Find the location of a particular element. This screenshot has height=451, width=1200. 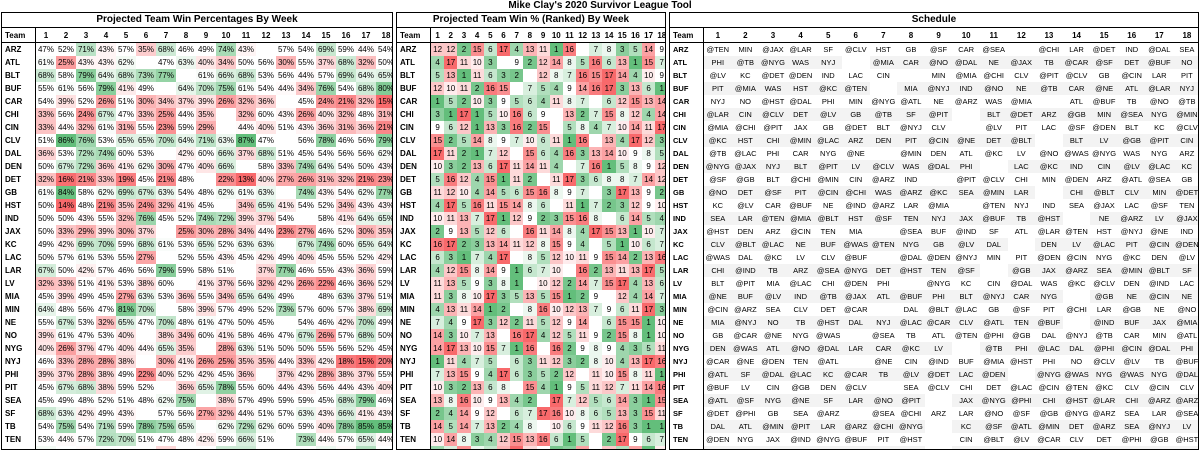

win-percentage-cell: 21% is located at coordinates (346, 101).